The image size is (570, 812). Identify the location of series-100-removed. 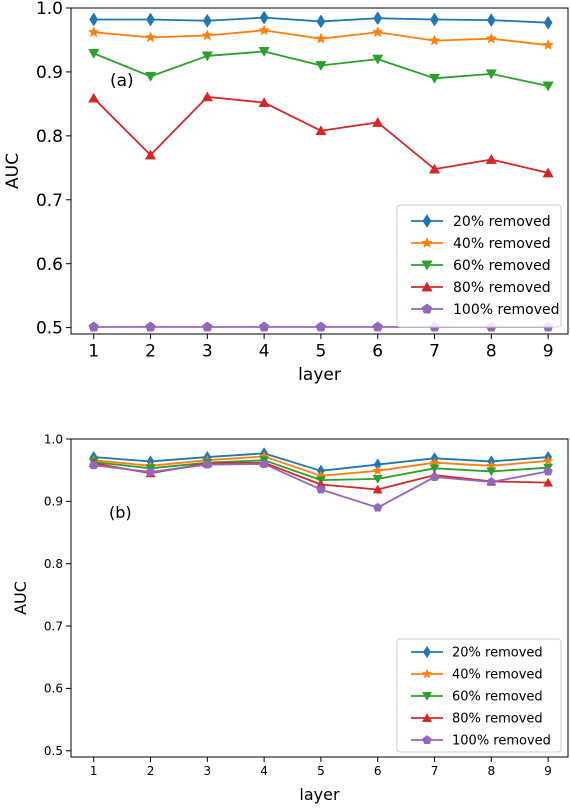
(321, 485).